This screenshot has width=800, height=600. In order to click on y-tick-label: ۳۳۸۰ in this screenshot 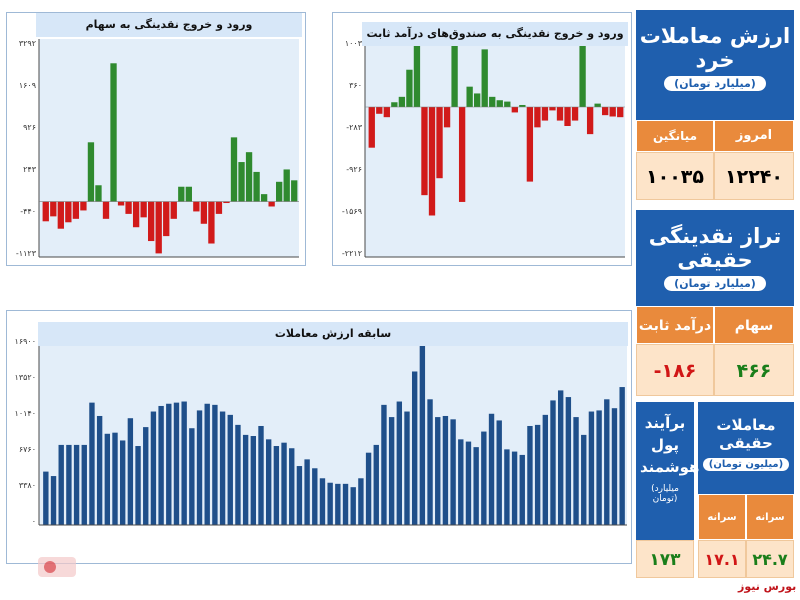, I will do `click(27, 485)`.